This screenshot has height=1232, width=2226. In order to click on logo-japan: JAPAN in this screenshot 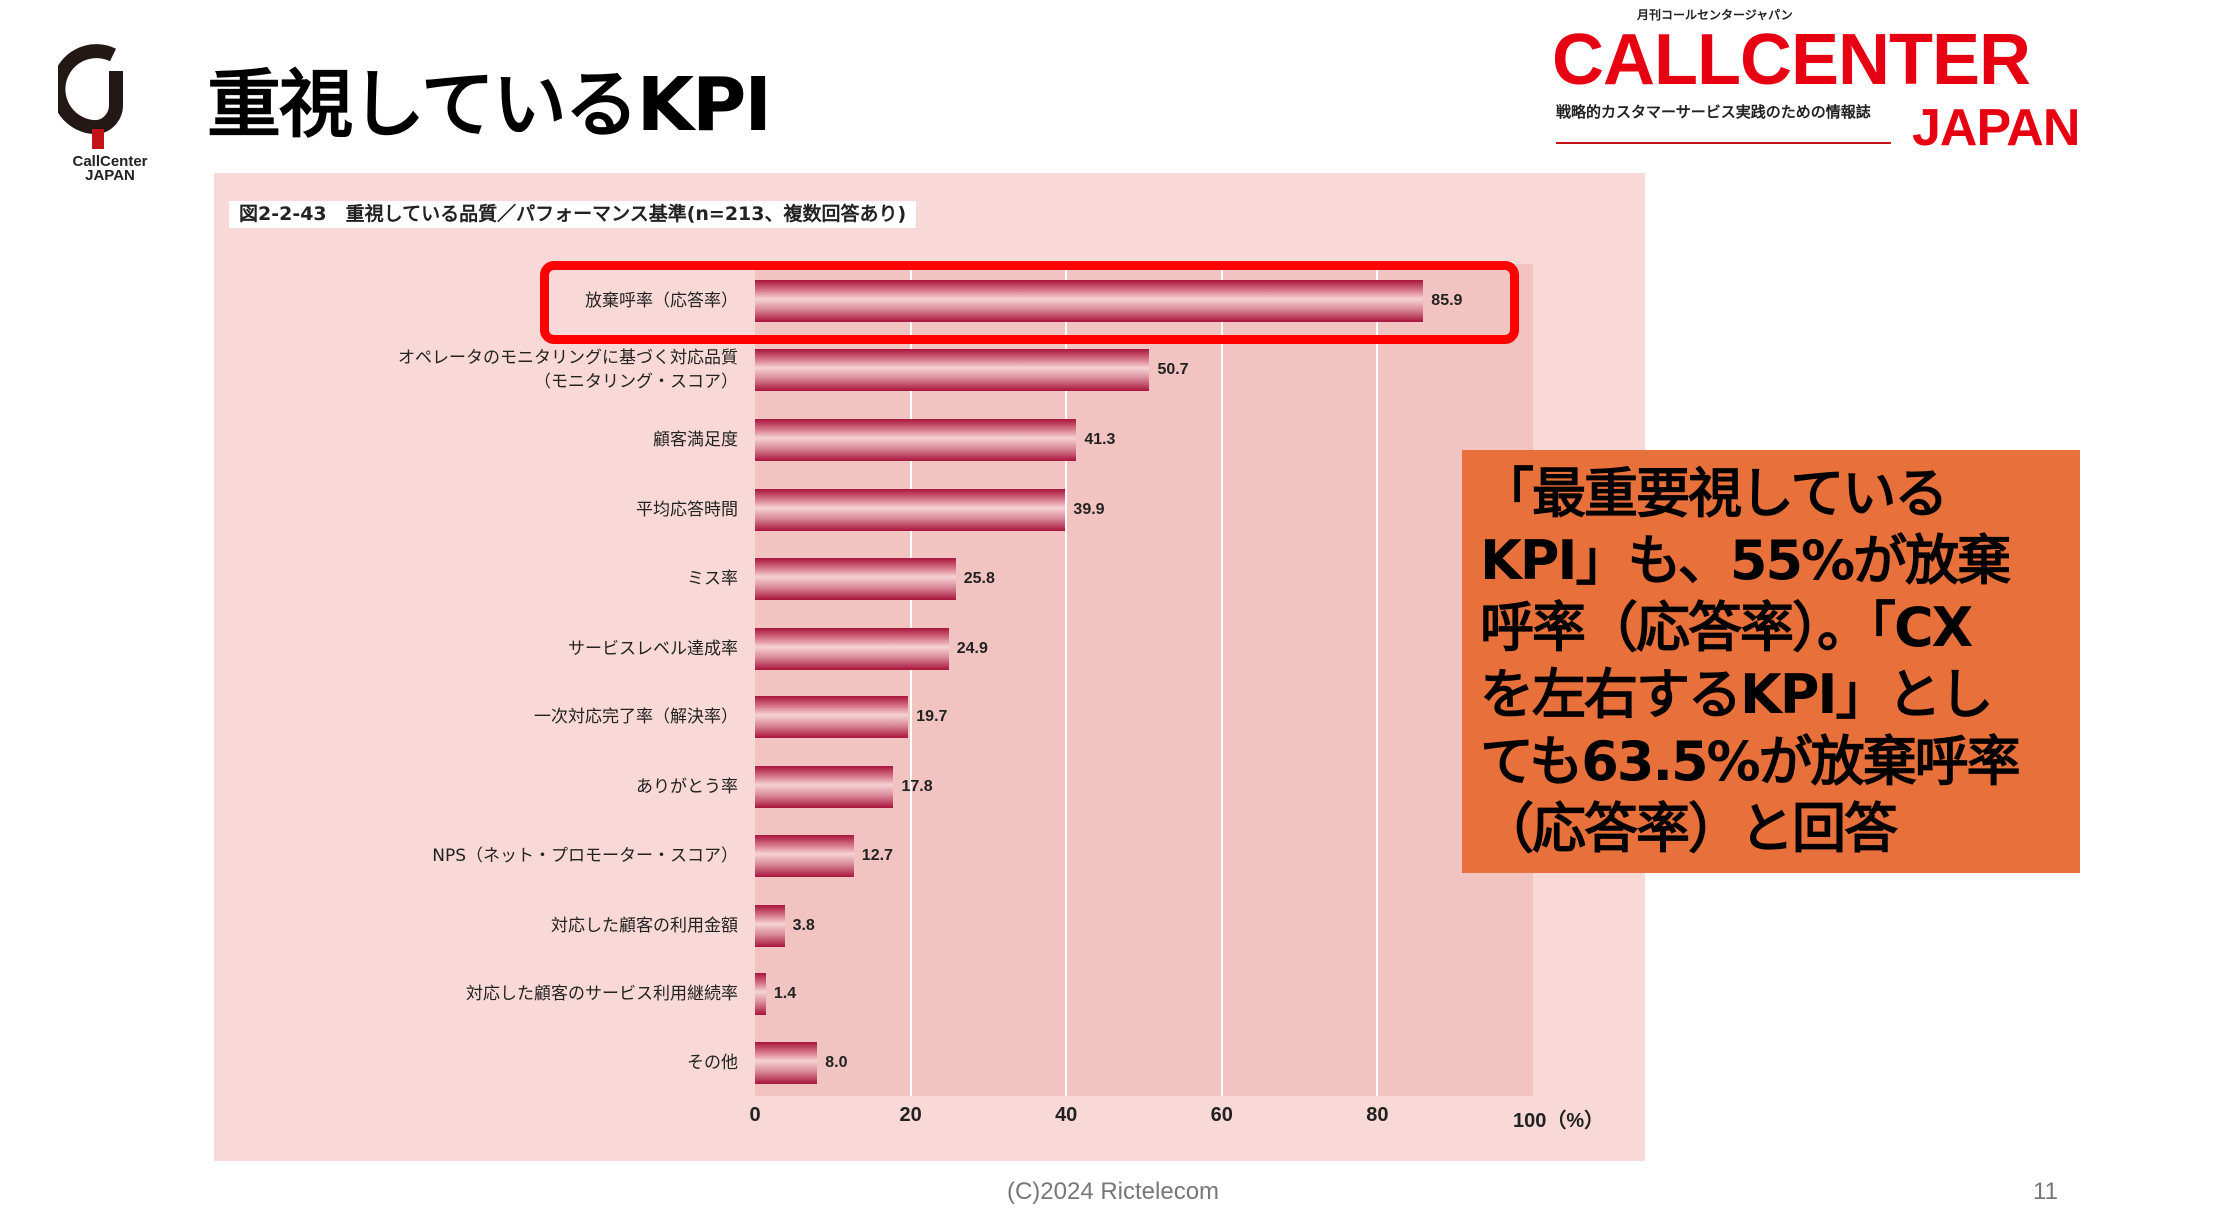, I will do `click(1996, 128)`.